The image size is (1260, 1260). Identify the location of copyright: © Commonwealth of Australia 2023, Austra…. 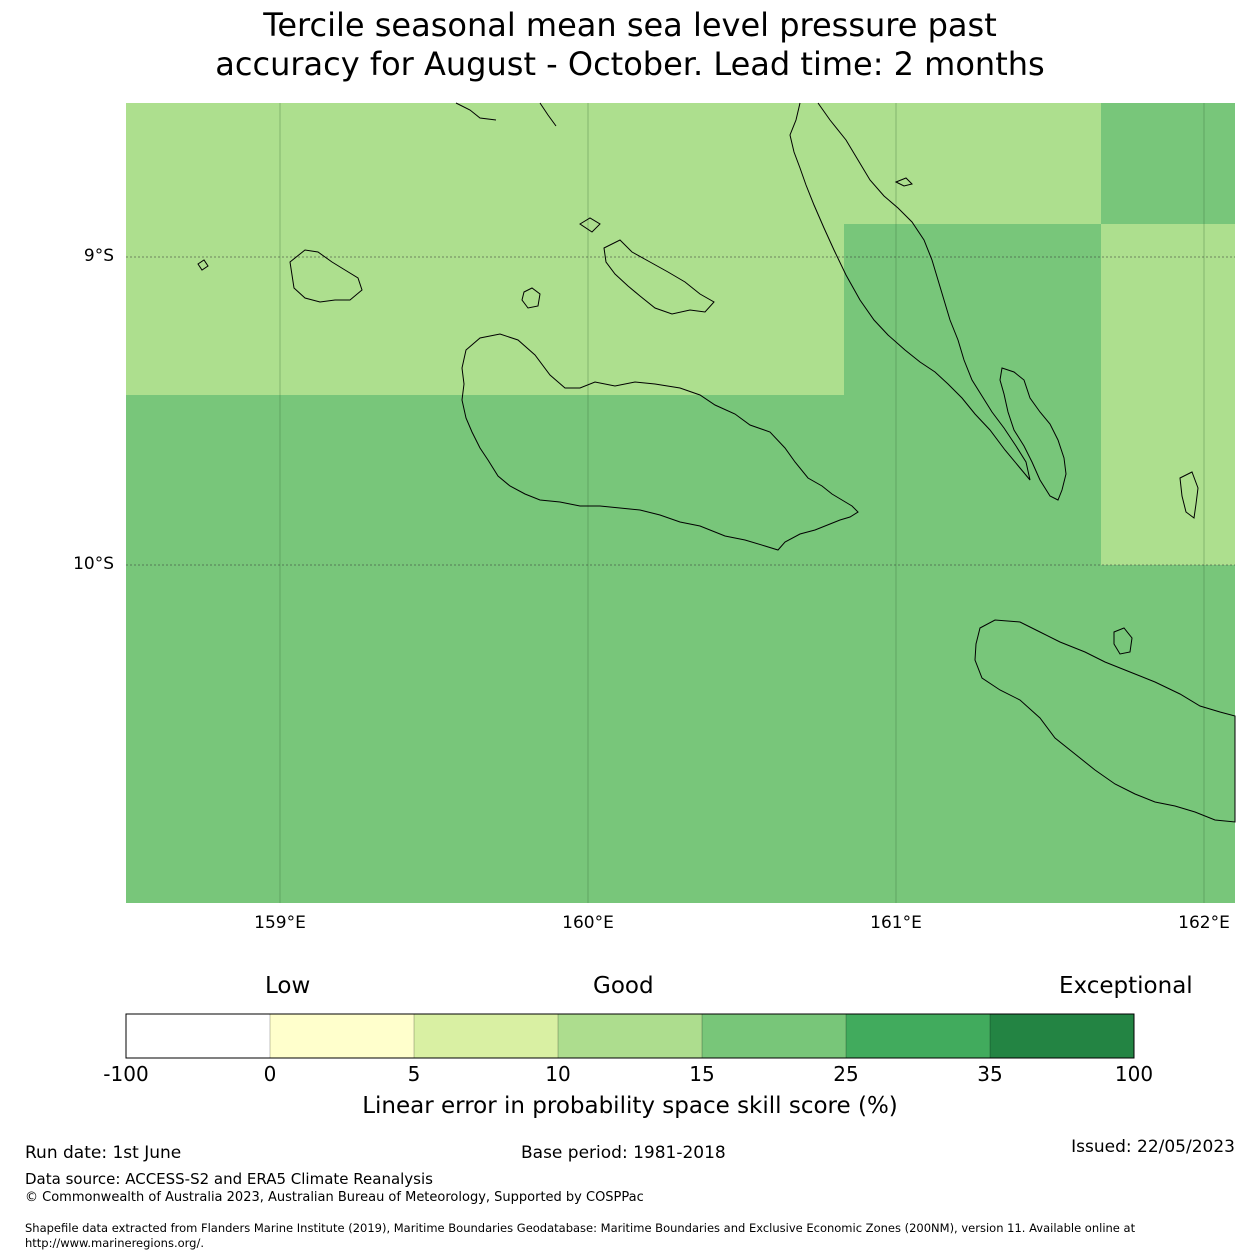
(334, 1197).